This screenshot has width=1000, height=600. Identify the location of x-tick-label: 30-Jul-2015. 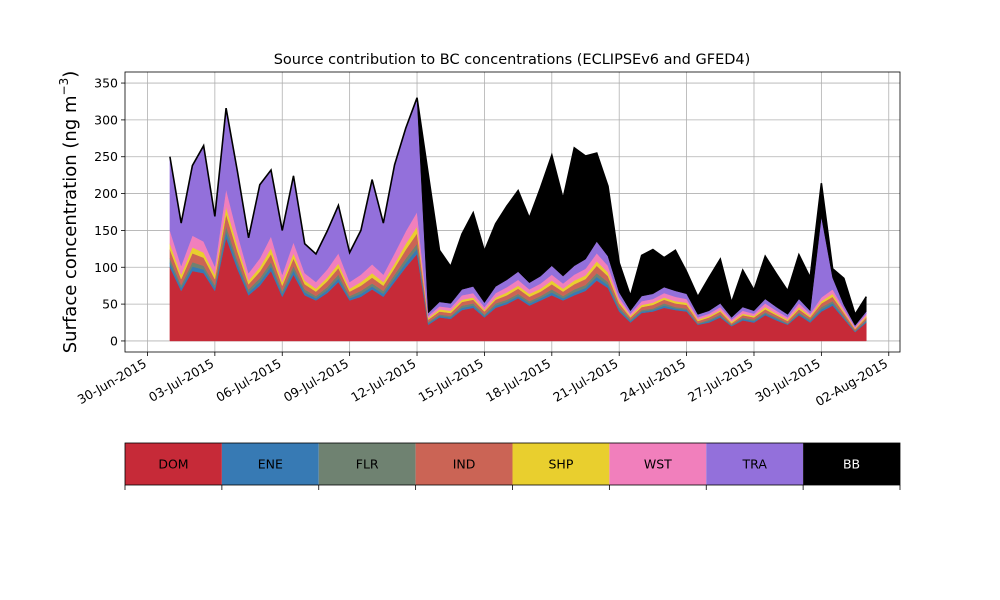
(788, 380).